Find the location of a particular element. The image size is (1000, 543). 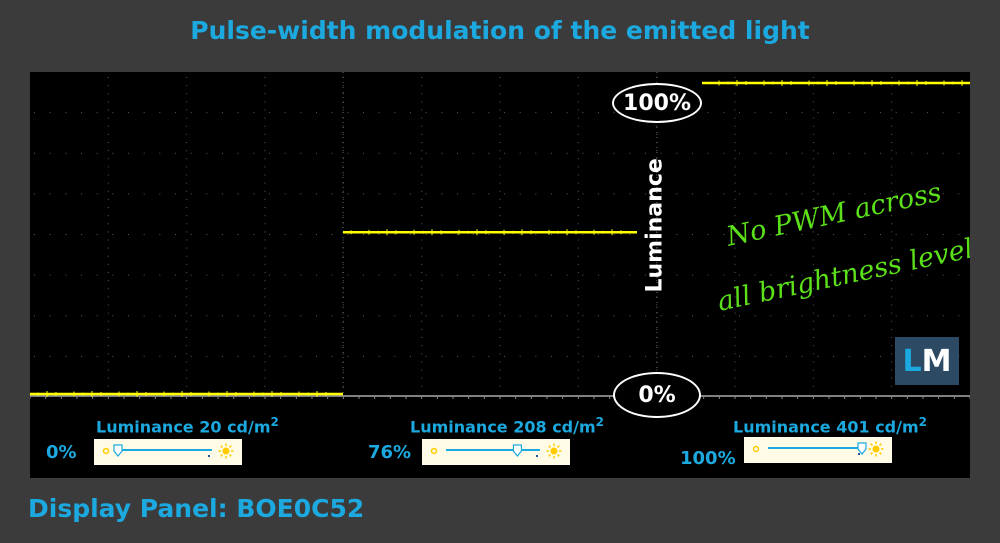

panel-luminance-label: Luminance 401 cd/m2 is located at coordinates (830, 425).